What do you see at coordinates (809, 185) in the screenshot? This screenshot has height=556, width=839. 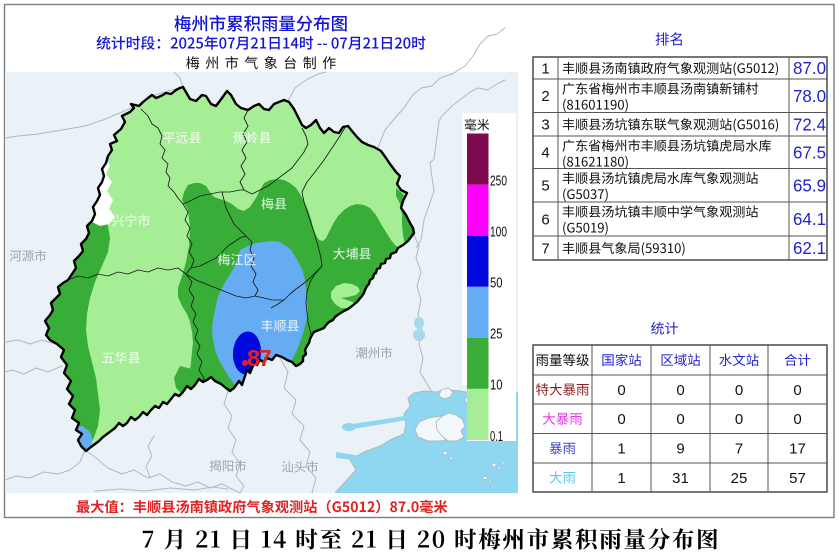 I see `svg-text: 65.9` at bounding box center [809, 185].